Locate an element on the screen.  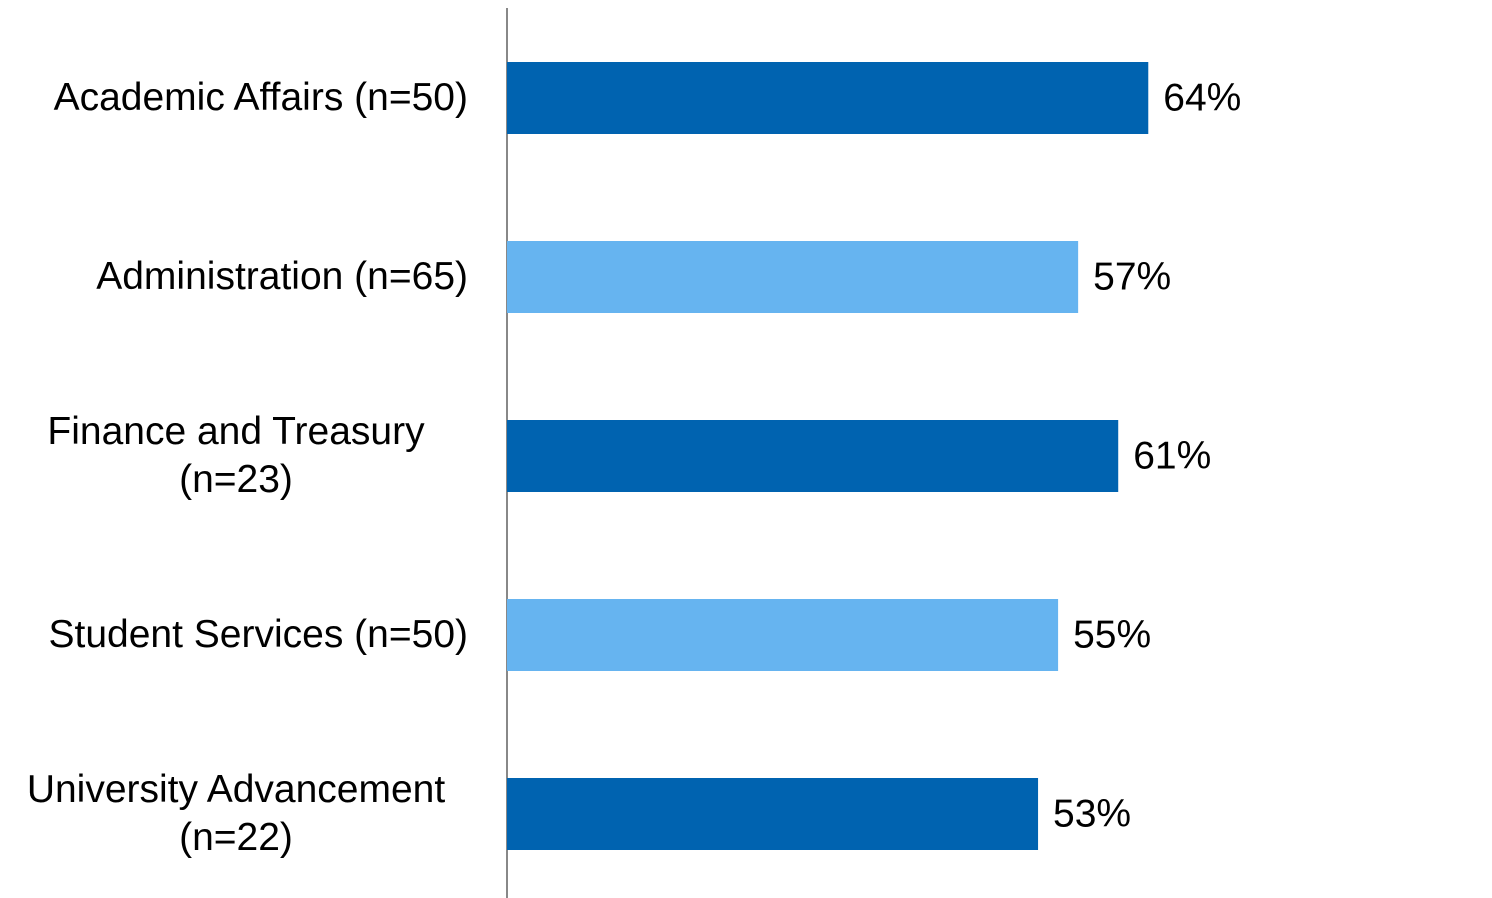
category-label: Finance and Treasury (n=23) is located at coordinates (236, 456).